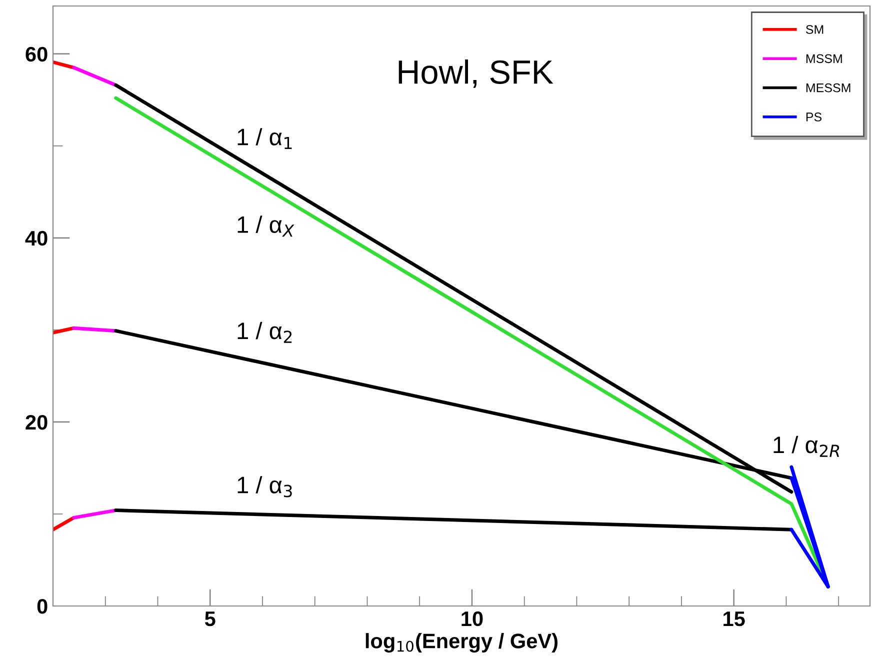  What do you see at coordinates (265, 332) in the screenshot?
I see `annotation: 1 / α$_{2}$` at bounding box center [265, 332].